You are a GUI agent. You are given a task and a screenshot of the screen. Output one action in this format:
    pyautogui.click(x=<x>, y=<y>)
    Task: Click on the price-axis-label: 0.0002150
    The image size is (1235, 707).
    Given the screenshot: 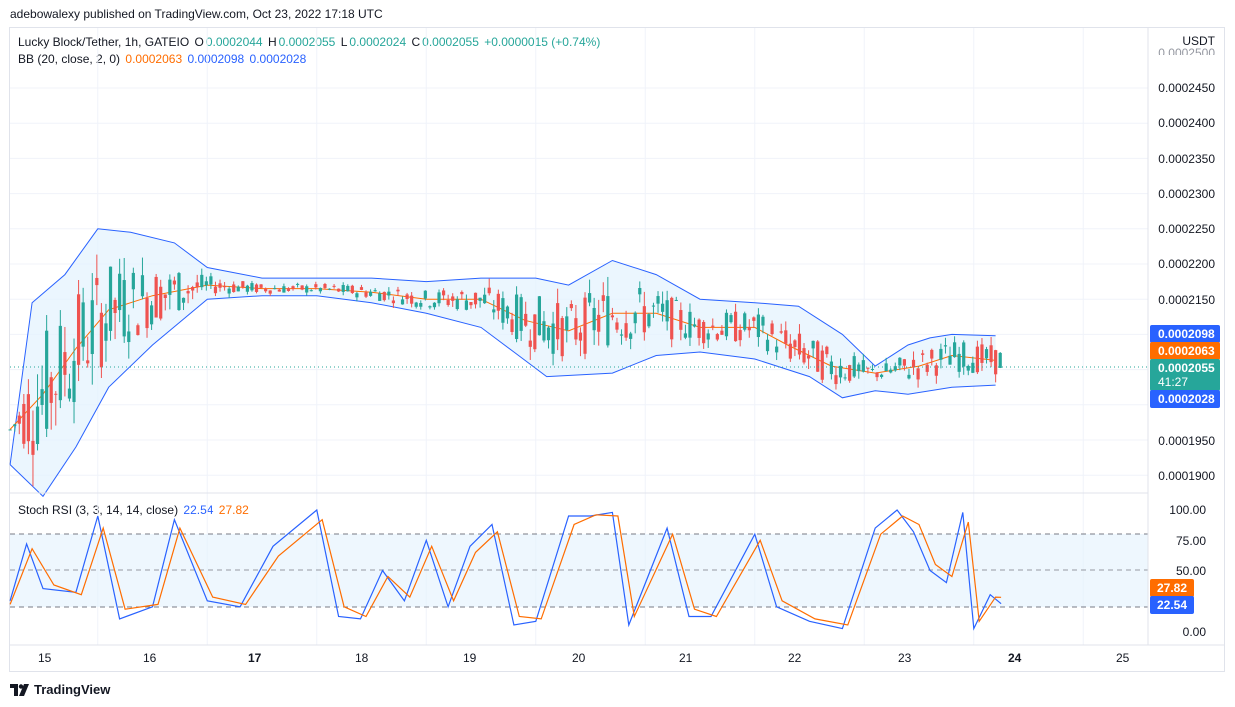 What is the action you would take?
    pyautogui.click(x=1186, y=300)
    